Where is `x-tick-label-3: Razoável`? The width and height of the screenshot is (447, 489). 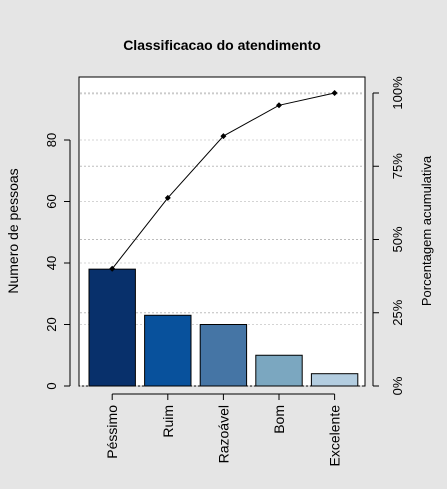
x-tick-label-3: Razoável is located at coordinates (223, 434).